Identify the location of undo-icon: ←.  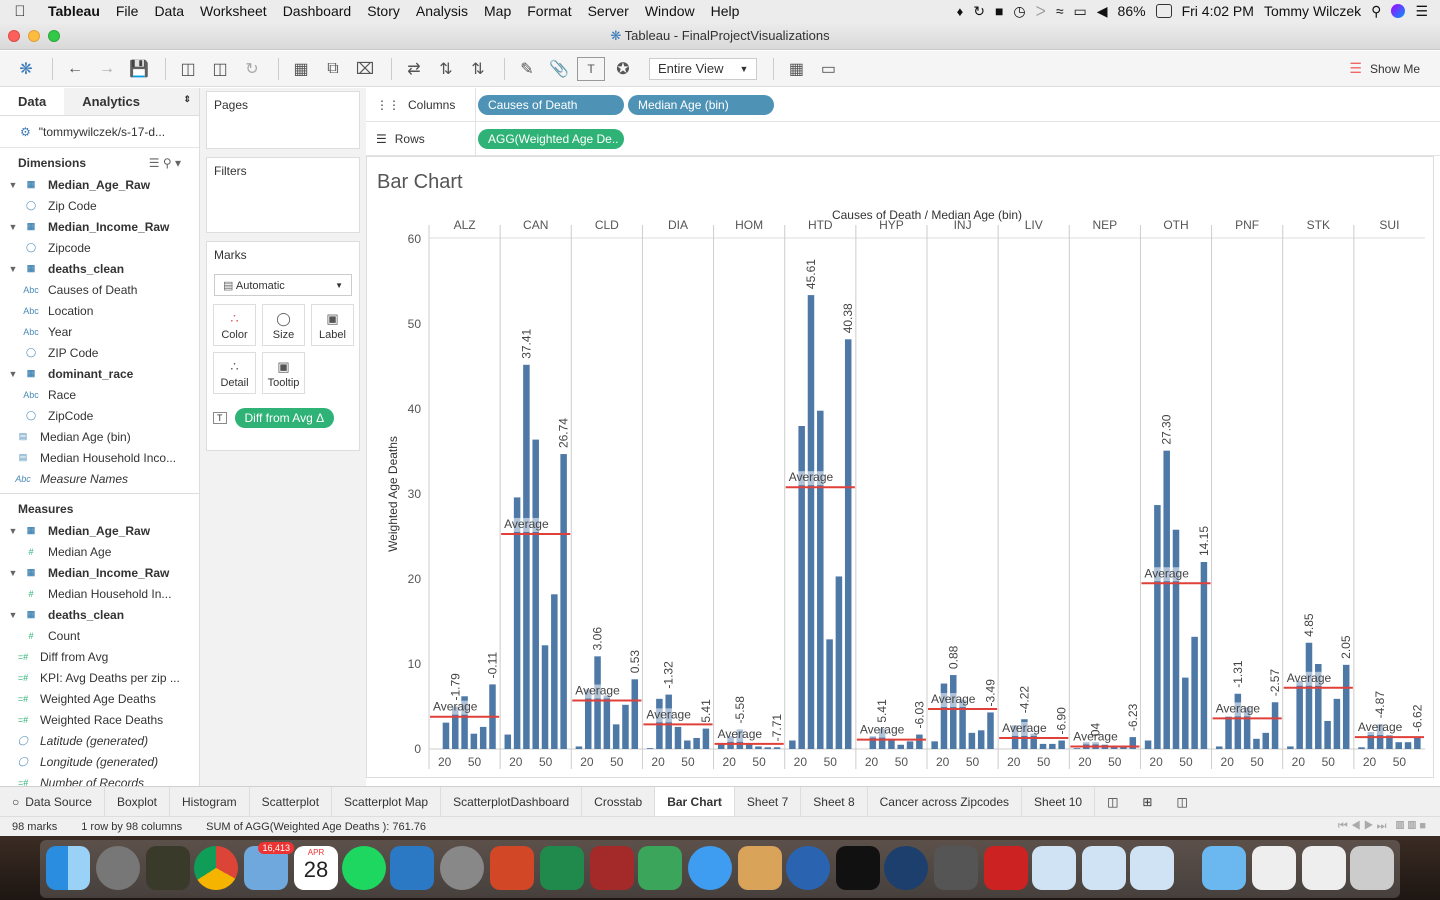
(75, 68).